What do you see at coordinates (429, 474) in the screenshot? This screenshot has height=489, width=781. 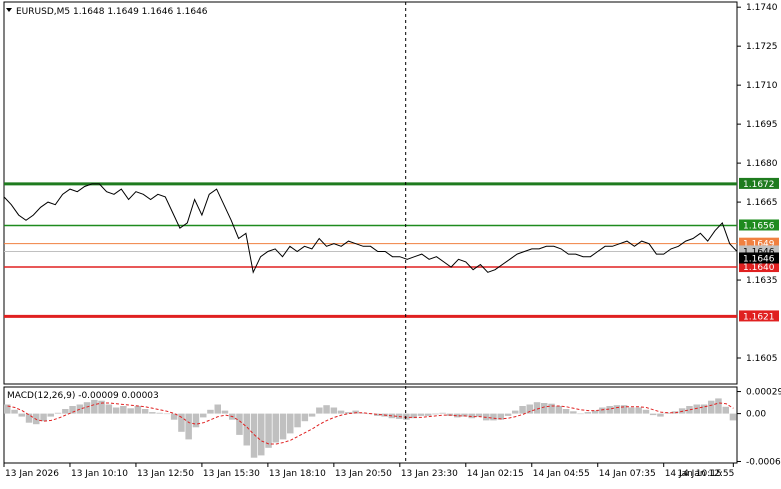 I see `x-tick-label: 13 Jan 23:30` at bounding box center [429, 474].